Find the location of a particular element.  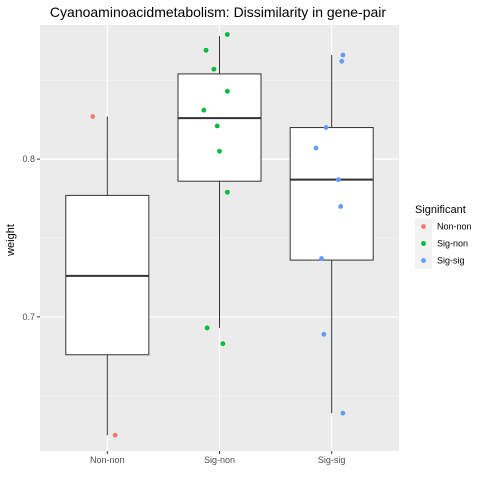

y-axis: 0.7 0.8 is located at coordinates (31, 238).